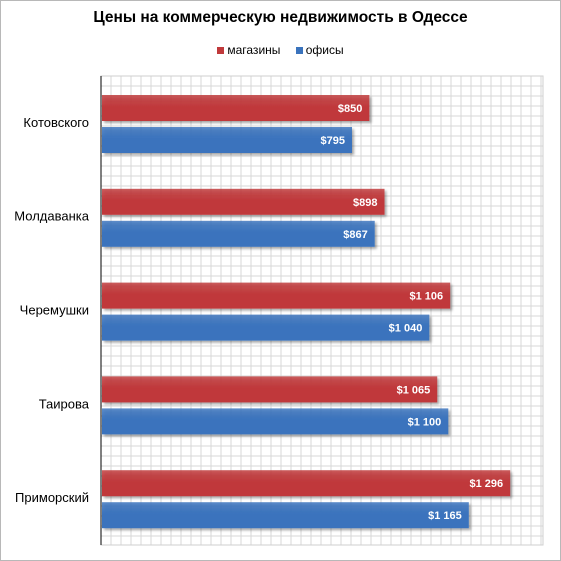 This screenshot has height=561, width=561. Describe the element at coordinates (52, 497) in the screenshot. I see `category-label: Приморский` at that location.